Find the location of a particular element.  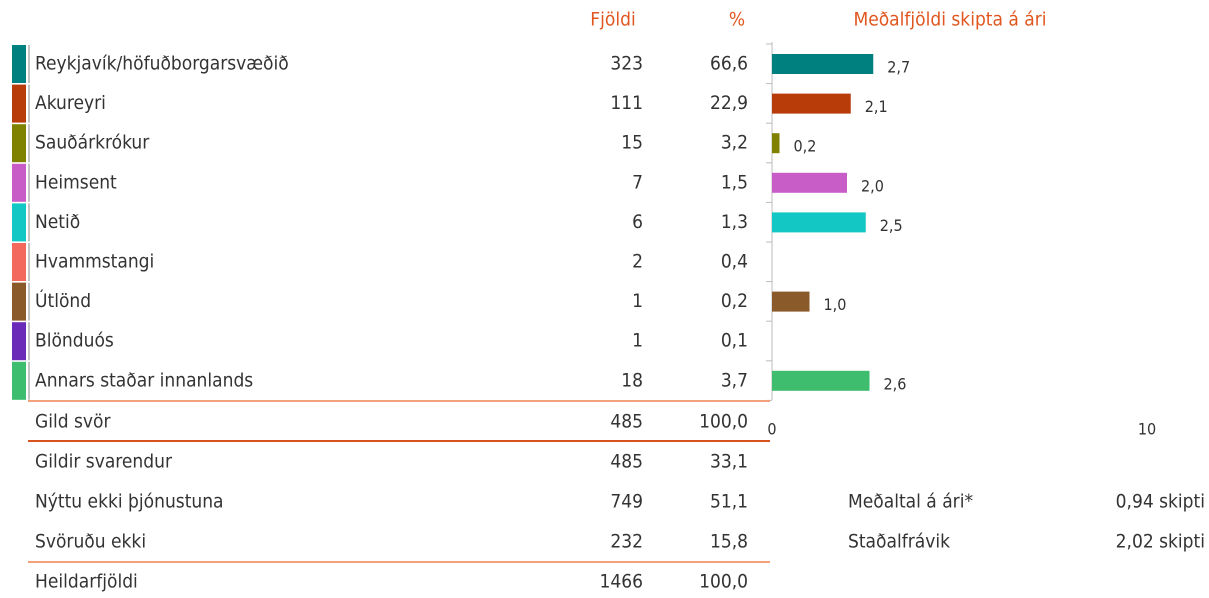

grand-total-count: 1466 is located at coordinates (622, 582).